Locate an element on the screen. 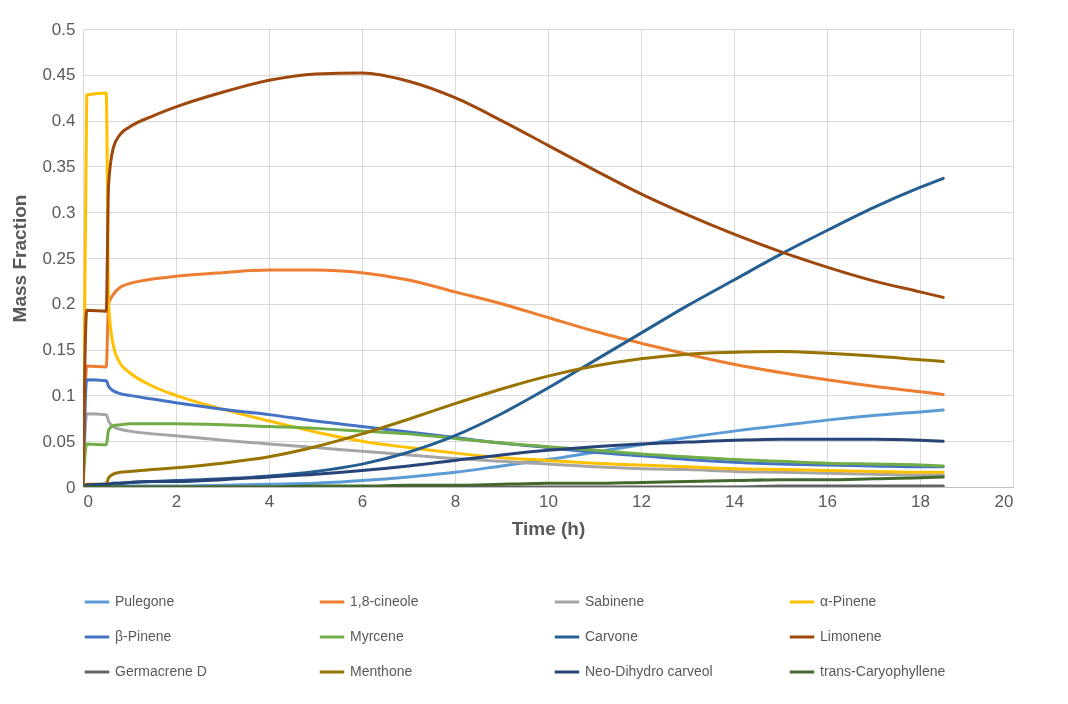 Image resolution: width=1068 pixels, height=704 pixels. x-tick-label: 12 is located at coordinates (641, 501).